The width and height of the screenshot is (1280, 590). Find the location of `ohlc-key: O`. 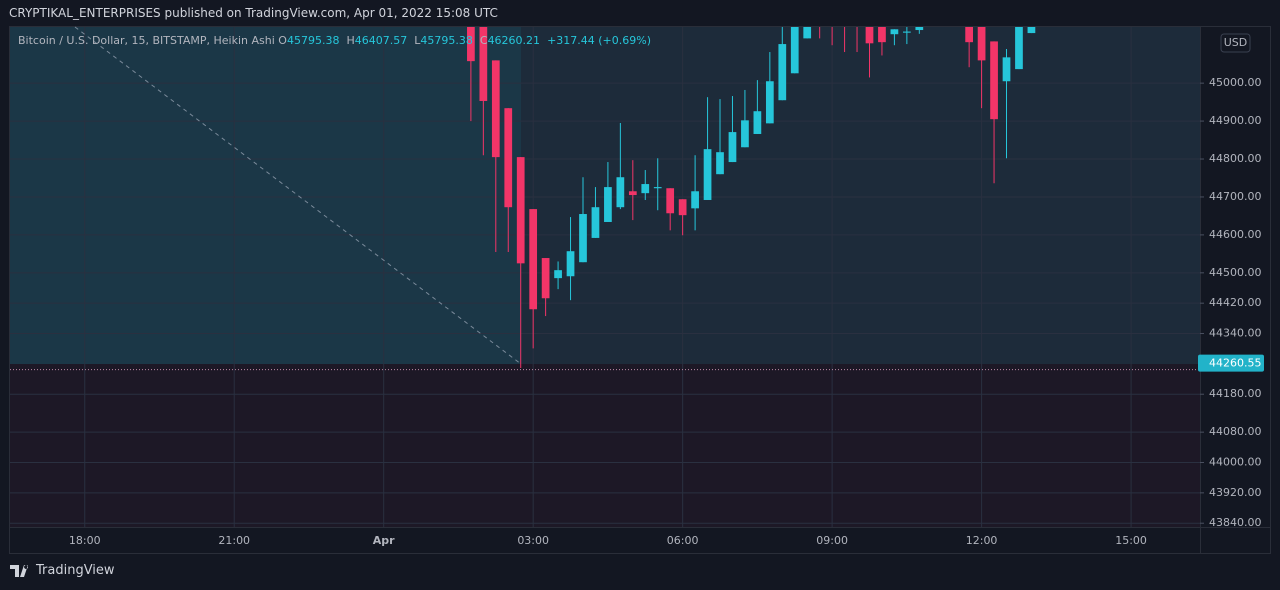

ohlc-key: O is located at coordinates (282, 40).